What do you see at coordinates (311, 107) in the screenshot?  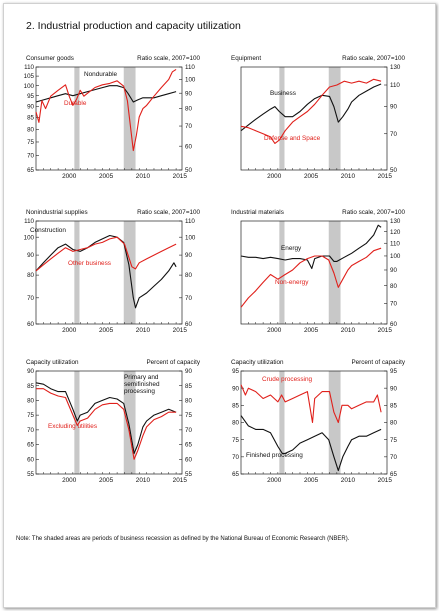 I see `series-line-business` at bounding box center [311, 107].